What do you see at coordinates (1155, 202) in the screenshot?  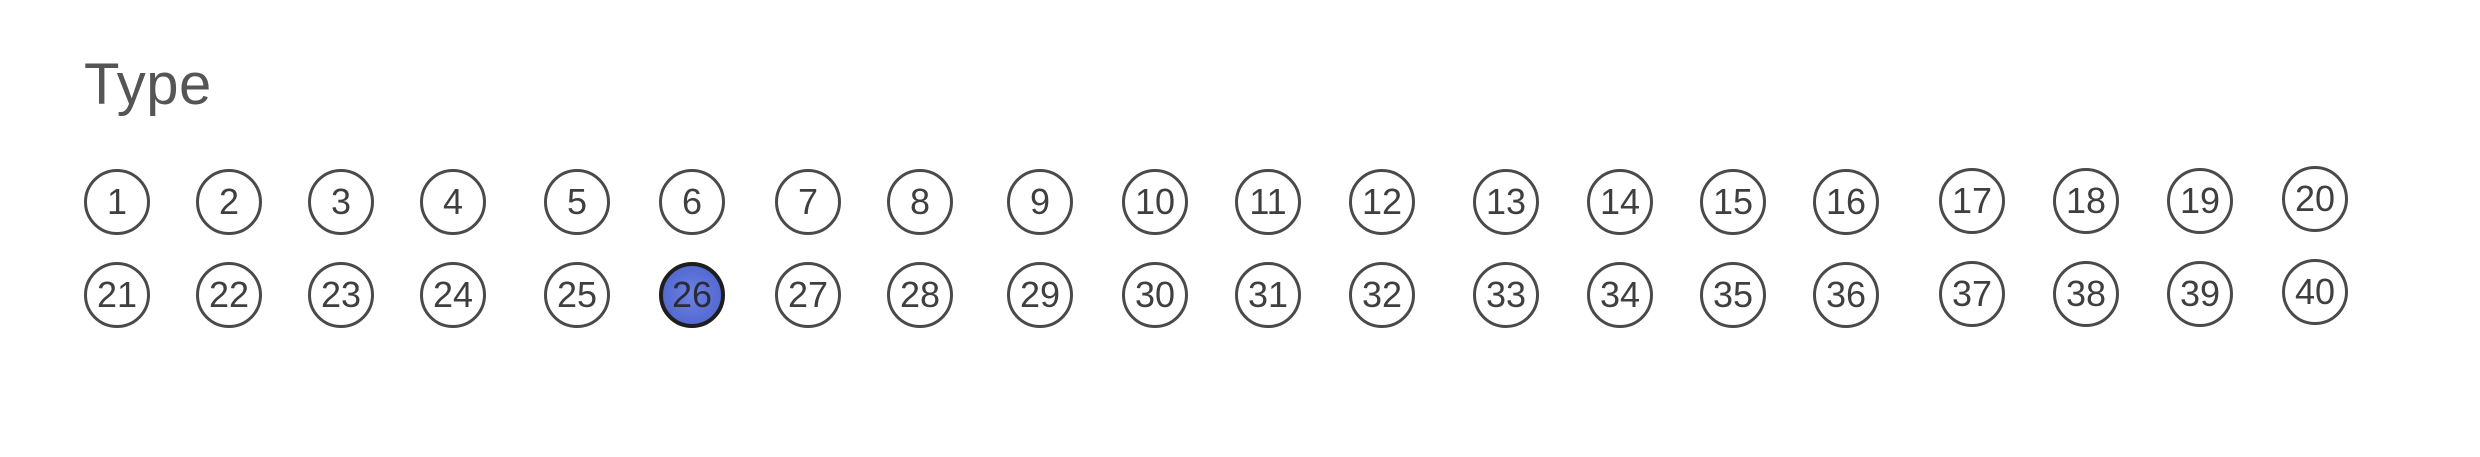 I see `option-bubble-10: 10` at bounding box center [1155, 202].